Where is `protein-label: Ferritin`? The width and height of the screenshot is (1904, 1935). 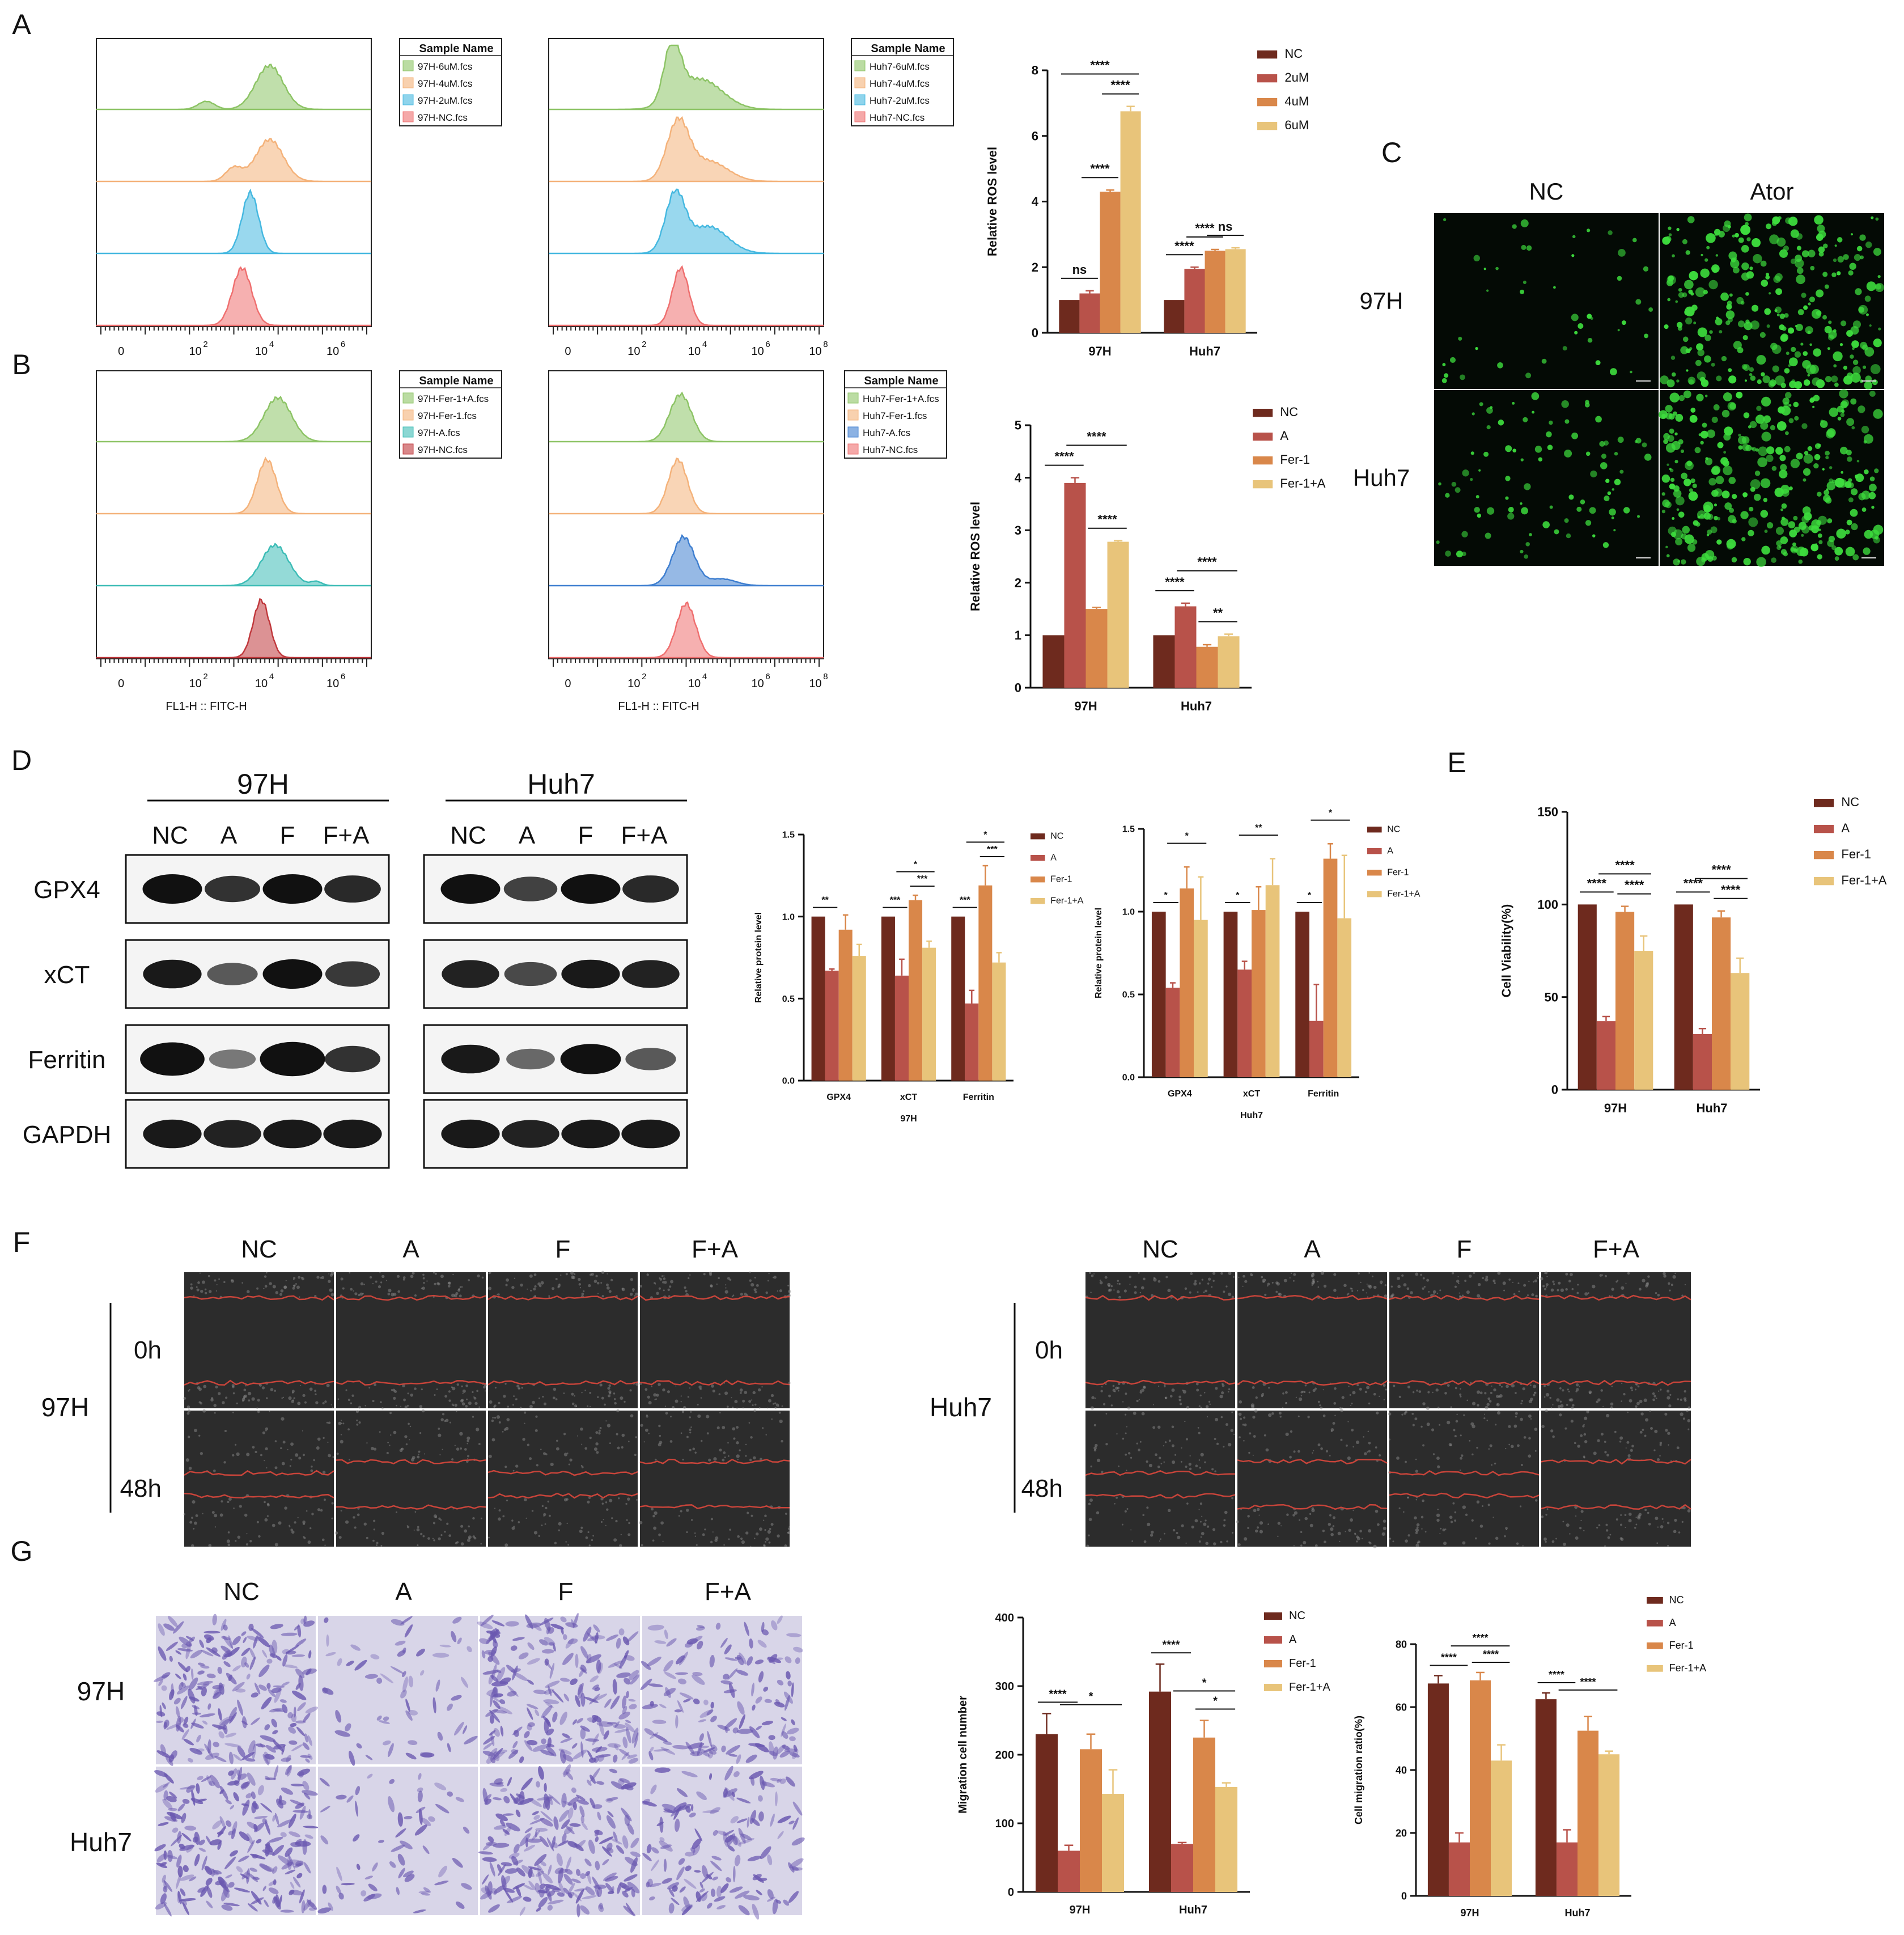 protein-label: Ferritin is located at coordinates (67, 1060).